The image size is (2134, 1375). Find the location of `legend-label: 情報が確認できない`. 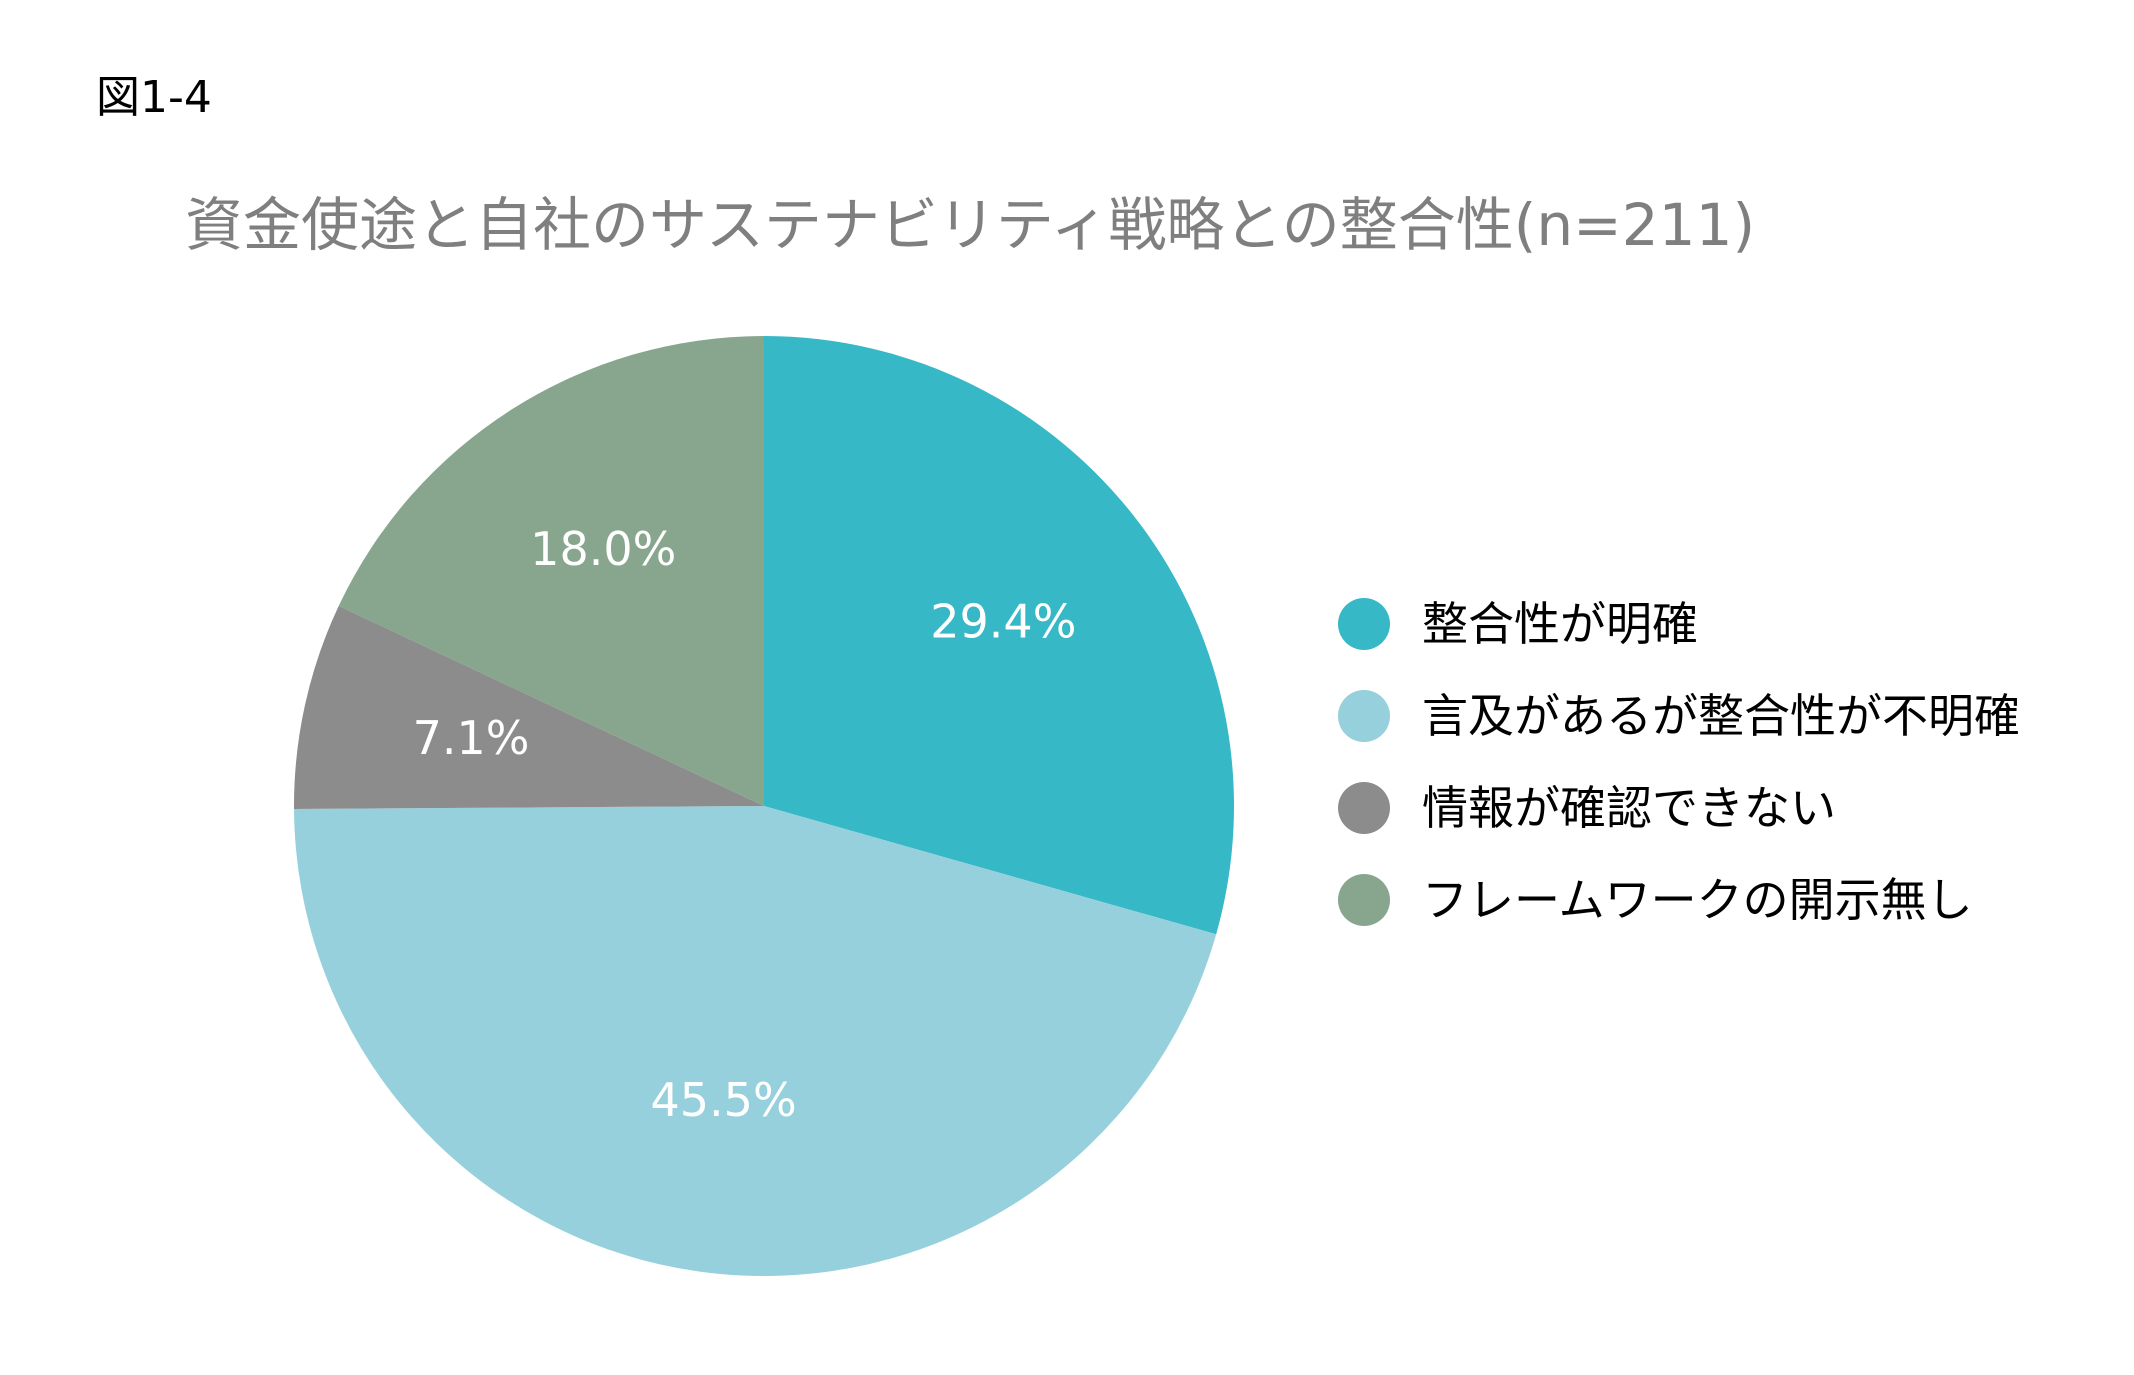

legend-label: 情報が確認できない is located at coordinates (1629, 808).